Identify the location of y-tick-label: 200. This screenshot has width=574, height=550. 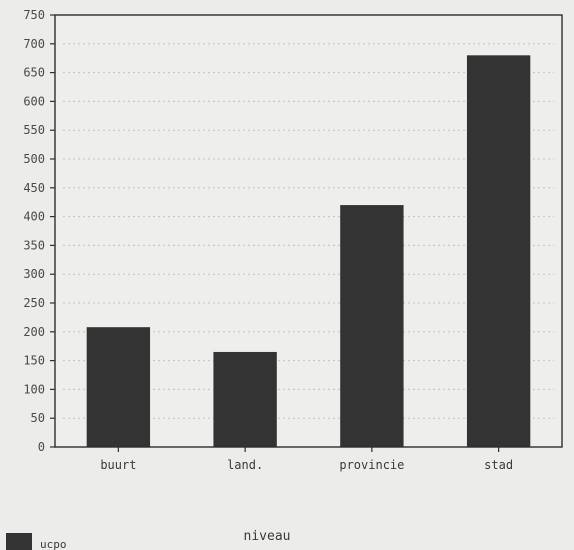
(34, 332).